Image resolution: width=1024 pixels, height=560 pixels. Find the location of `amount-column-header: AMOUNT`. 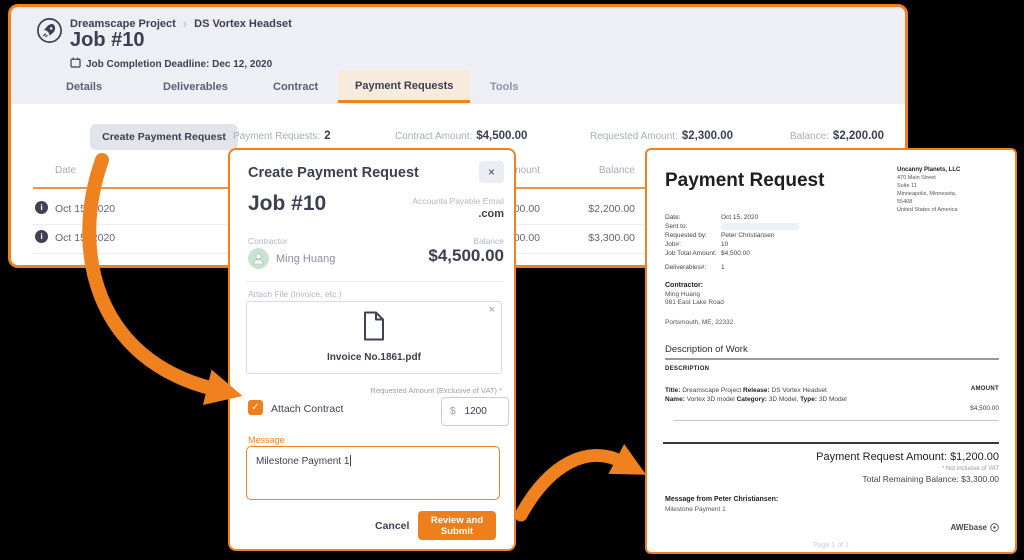

amount-column-header: AMOUNT is located at coordinates (984, 389).